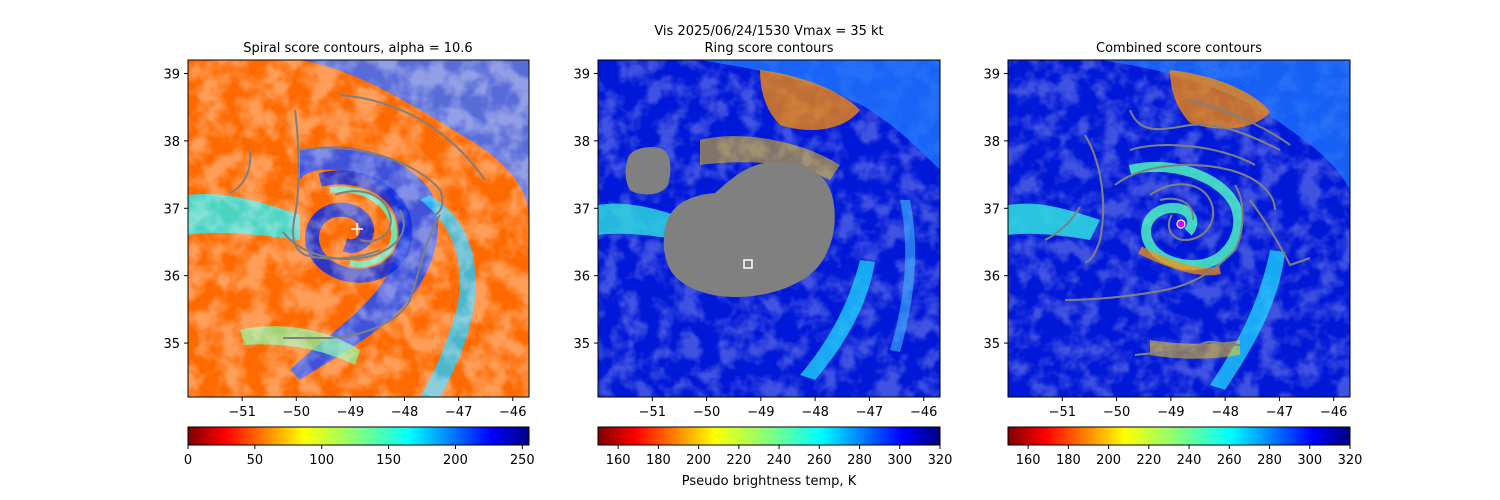  I want to click on ring-xtick-label: −48, so click(814, 412).